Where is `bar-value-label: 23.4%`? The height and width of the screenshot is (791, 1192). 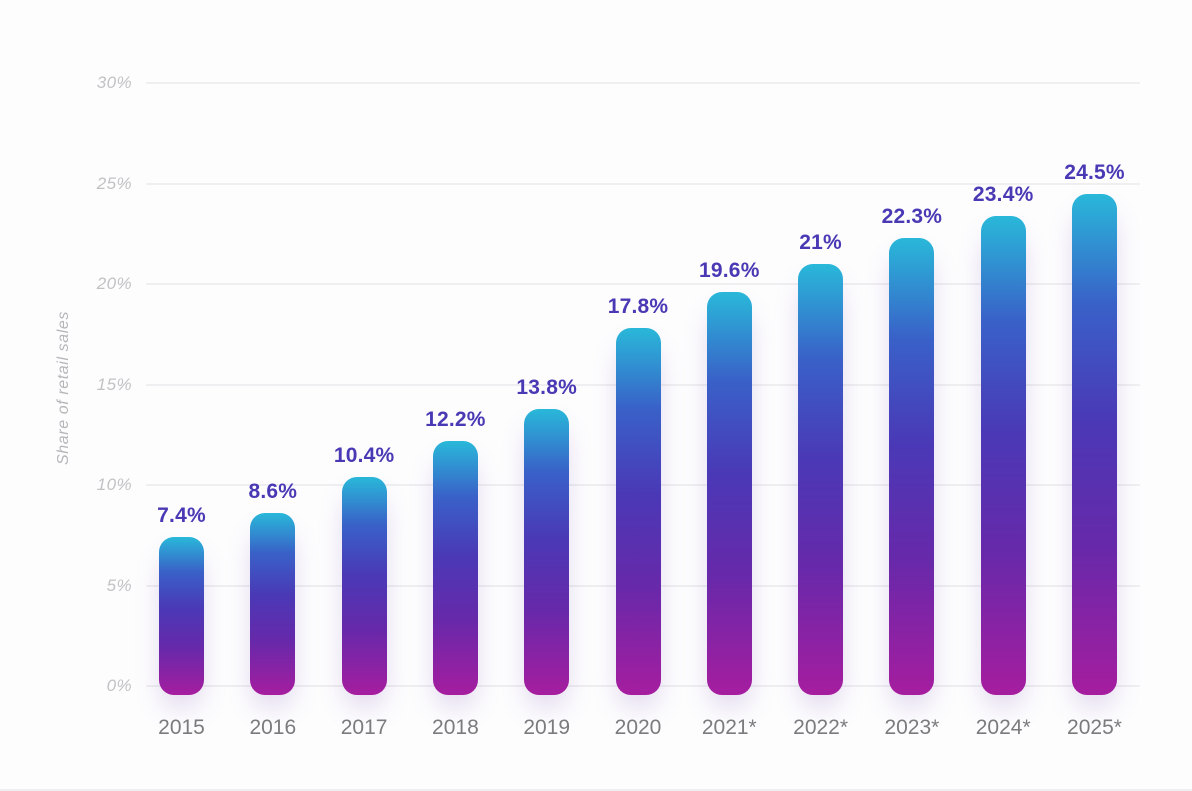 bar-value-label: 23.4% is located at coordinates (1003, 194).